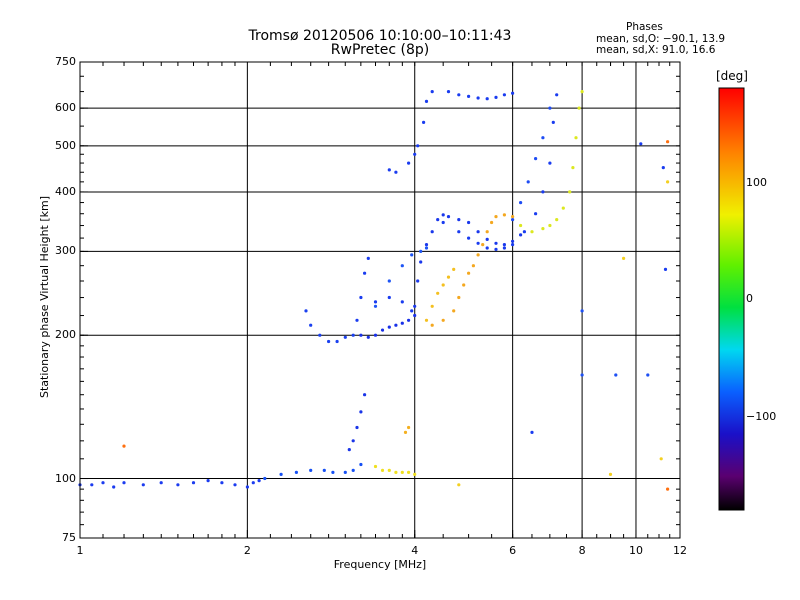  Describe the element at coordinates (582, 550) in the screenshot. I see `x-tick-label: 8` at that location.